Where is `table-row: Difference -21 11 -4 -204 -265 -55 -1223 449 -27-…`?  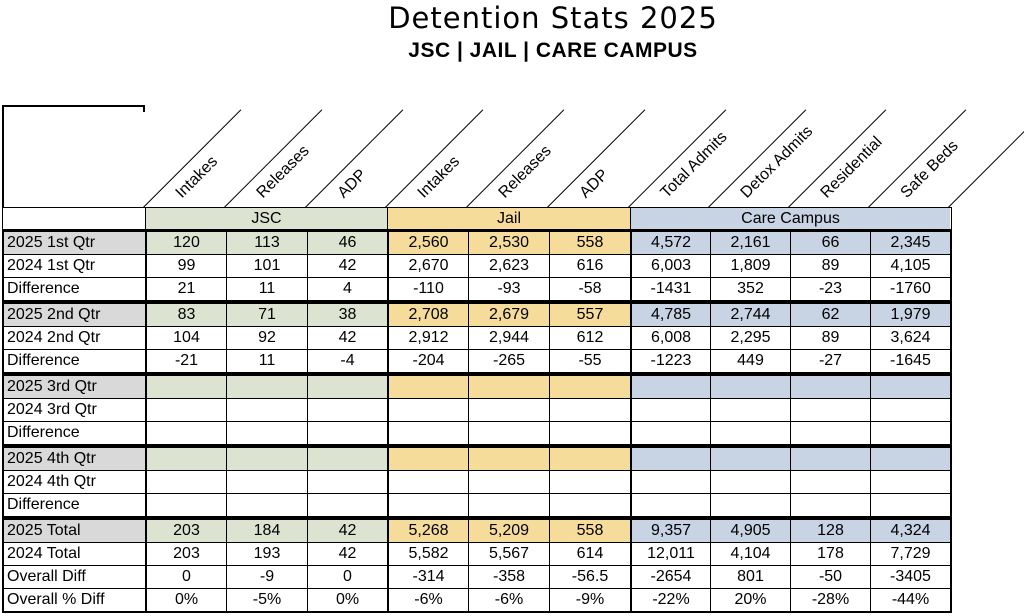 table-row: Difference -21 11 -4 -204 -265 -55 -1223 449 -27-… is located at coordinates (477, 360).